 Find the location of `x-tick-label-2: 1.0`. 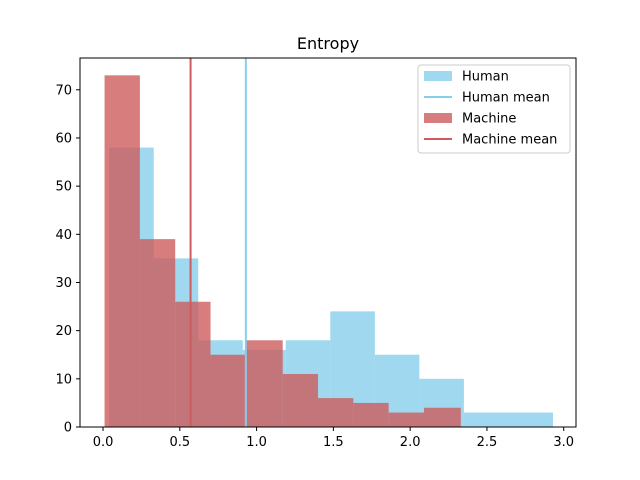

x-tick-label-2: 1.0 is located at coordinates (256, 442).